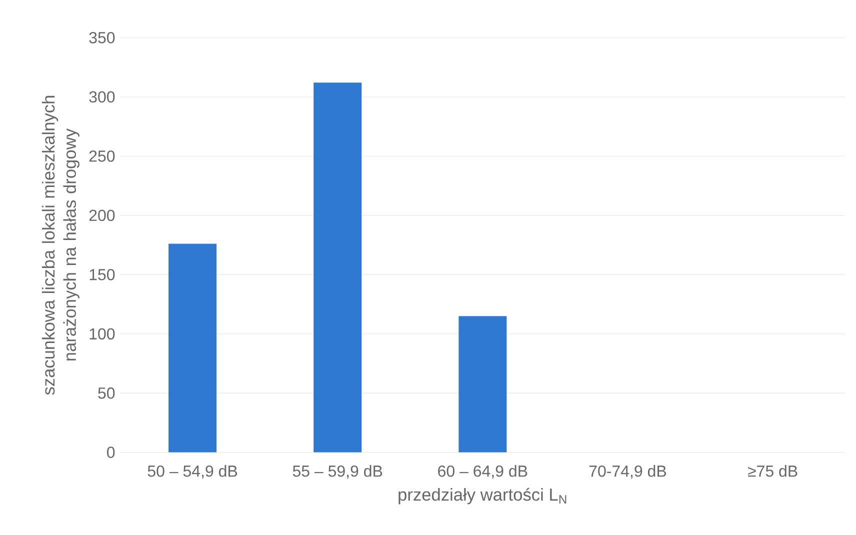 This screenshot has height=535, width=856. Describe the element at coordinates (102, 38) in the screenshot. I see `y-tick-label: 350` at that location.